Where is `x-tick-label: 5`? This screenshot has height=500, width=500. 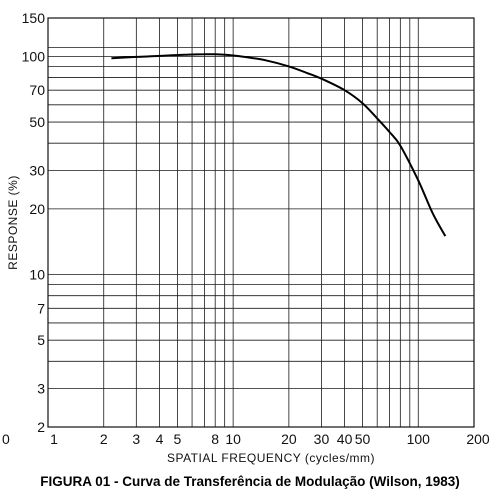 x-tick-label: 5 is located at coordinates (178, 439).